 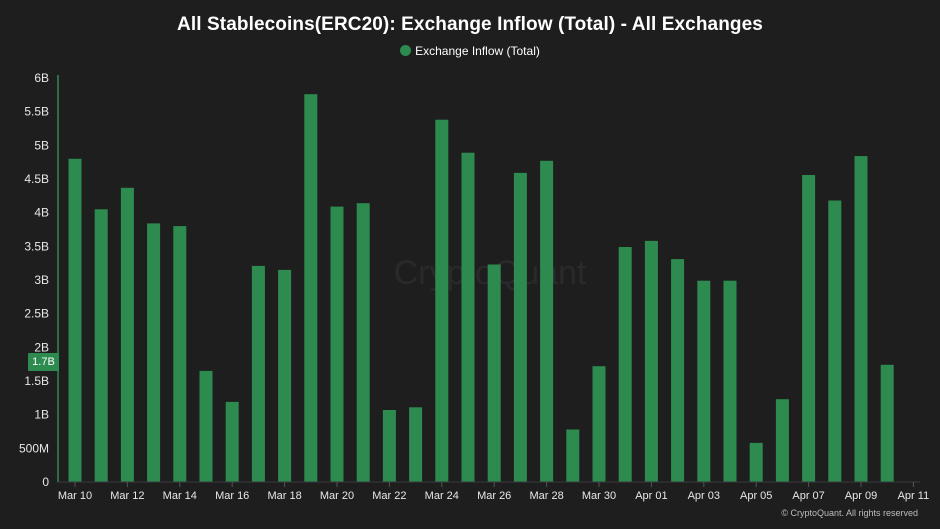 I want to click on x-tick-label: Mar 16, so click(x=232, y=496).